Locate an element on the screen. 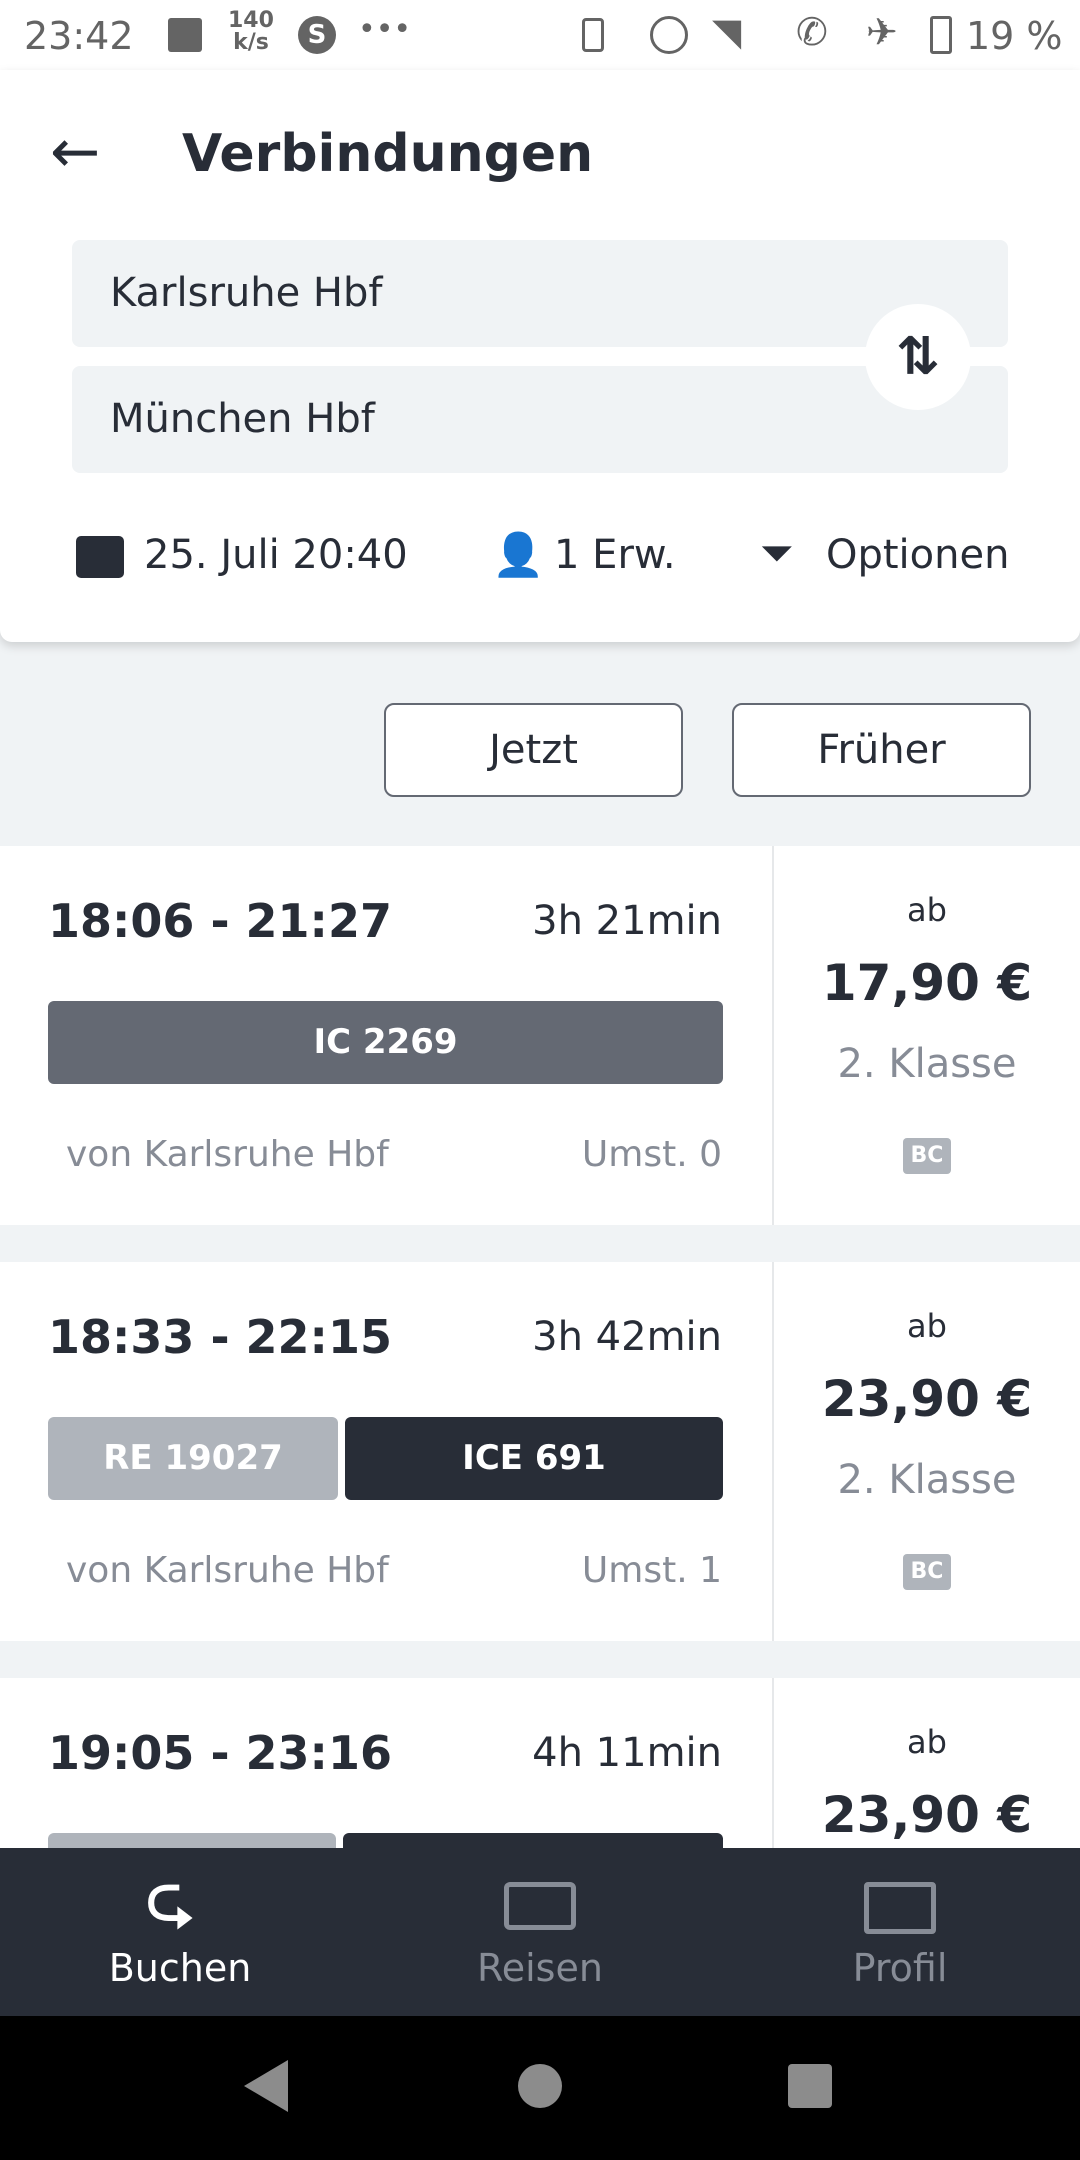 The height and width of the screenshot is (2160, 1080). nav-reisen: Reisen is located at coordinates (540, 1932).